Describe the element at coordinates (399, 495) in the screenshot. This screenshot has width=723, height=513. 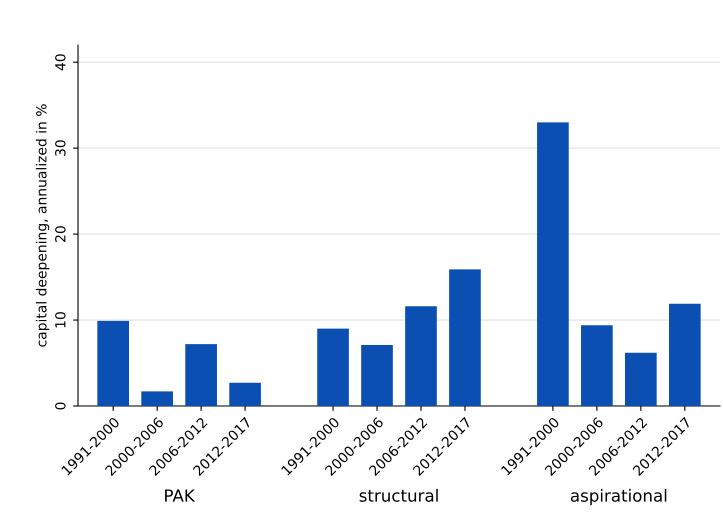
I see `text: structural` at that location.